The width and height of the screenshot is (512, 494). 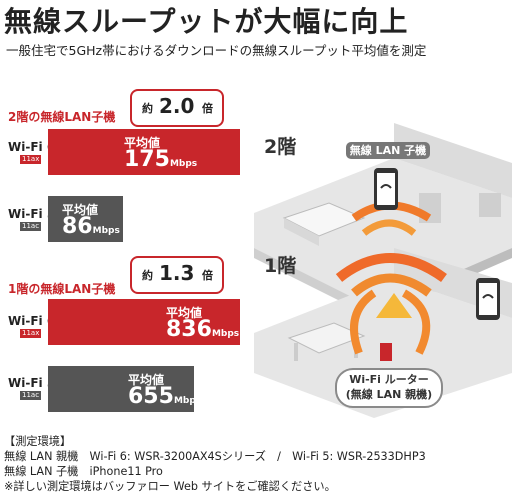 What do you see at coordinates (124, 389) in the screenshot?
I see `bar-wifi5-1f: 平均値 655Mbps` at bounding box center [124, 389].